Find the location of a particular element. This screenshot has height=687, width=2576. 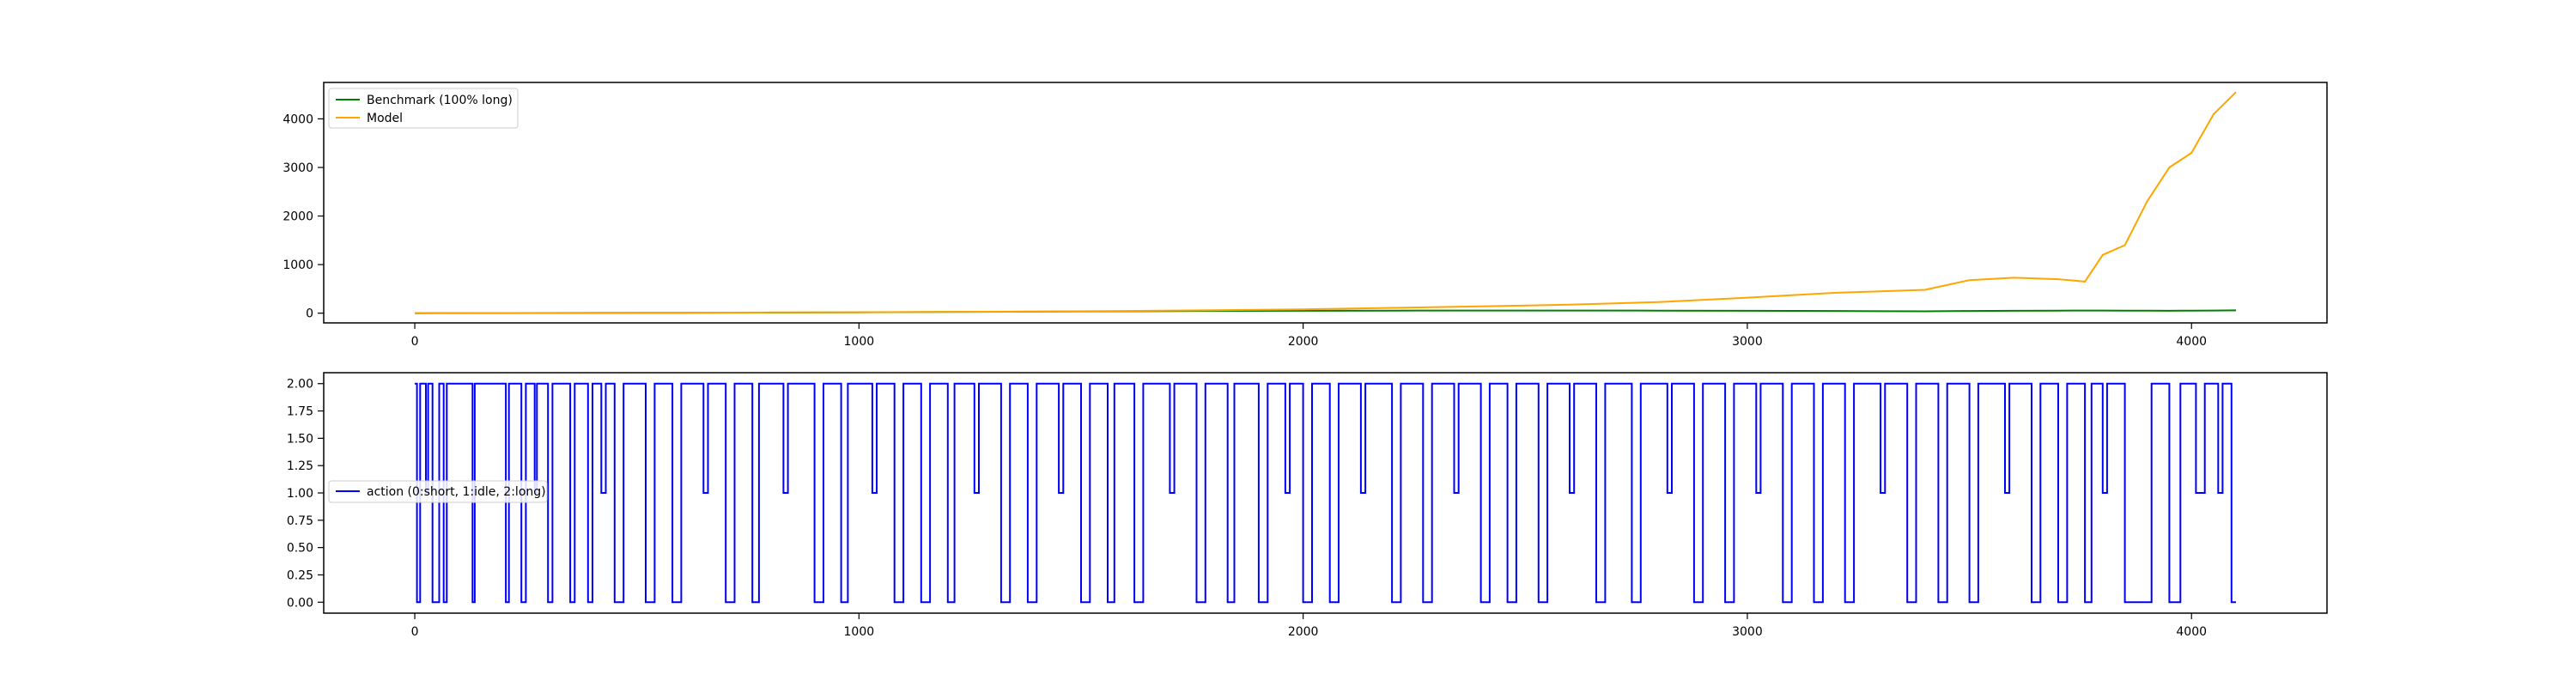

y-tick-label: 0.50 is located at coordinates (300, 549).